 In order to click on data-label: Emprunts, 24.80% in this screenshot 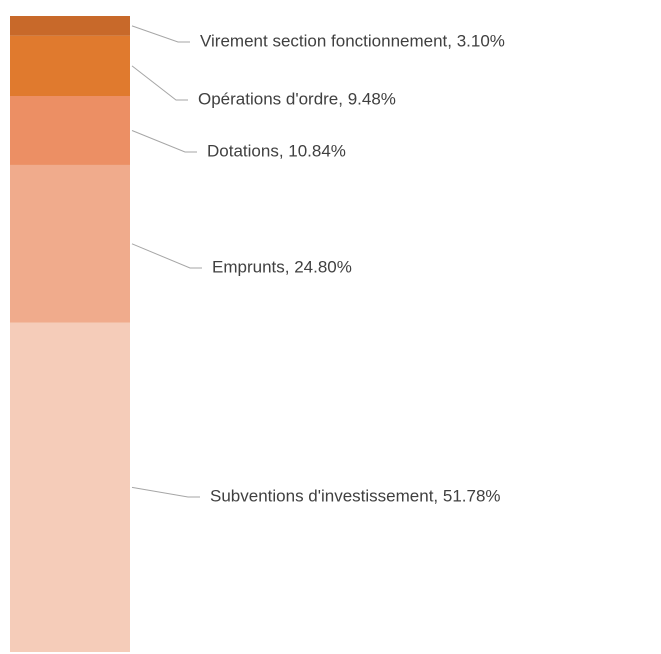, I will do `click(282, 266)`.